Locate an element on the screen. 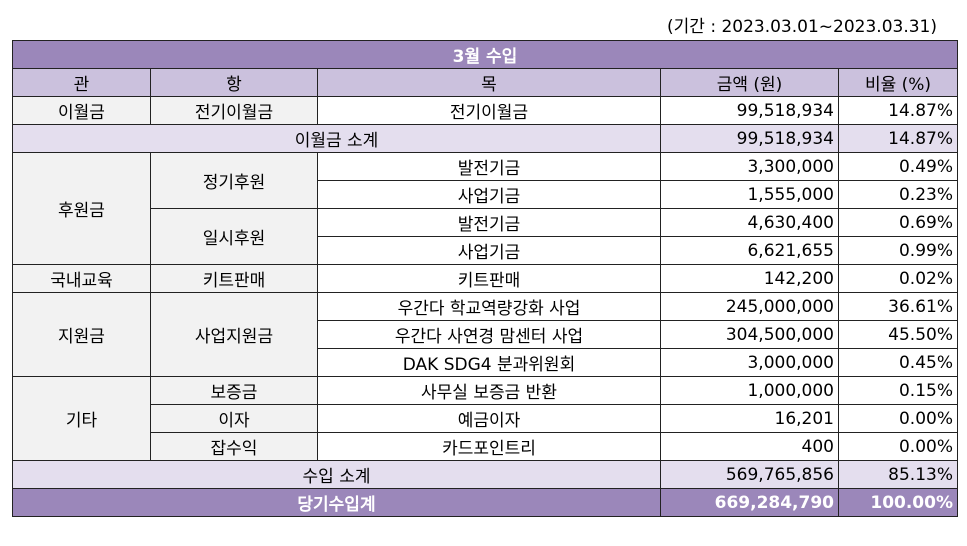  table-row: 국내교육 키트판매 키트판매 142,200 0.02% is located at coordinates (485, 278).